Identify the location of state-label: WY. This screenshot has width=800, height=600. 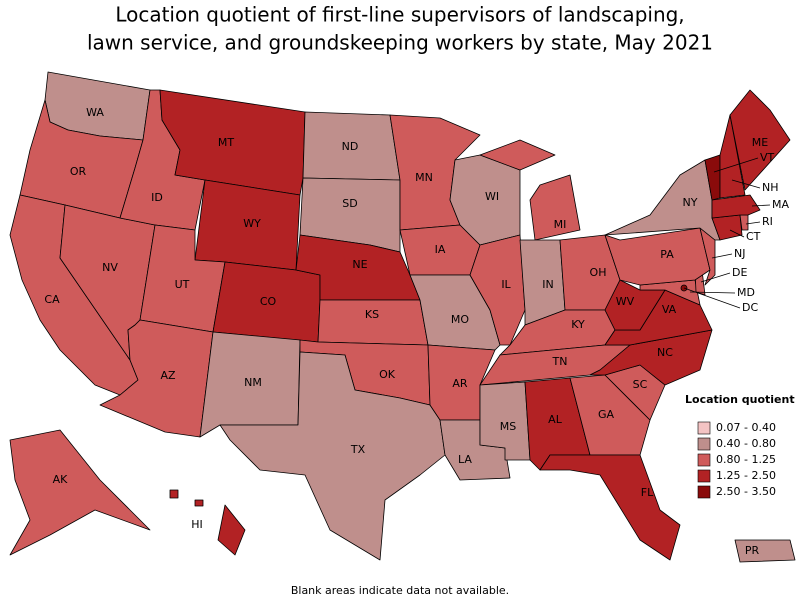
(252, 223).